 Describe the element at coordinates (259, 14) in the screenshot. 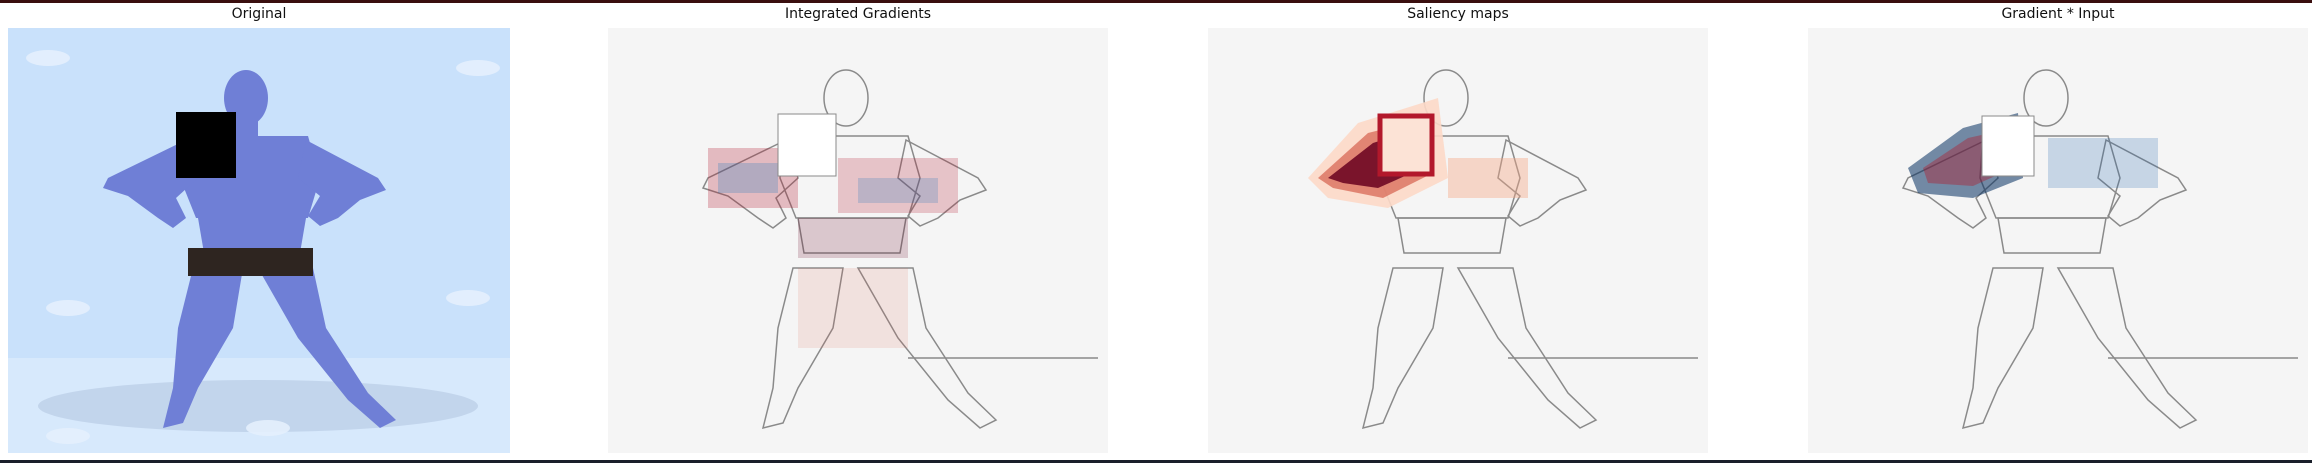

I see `panel-title: Original` at that location.